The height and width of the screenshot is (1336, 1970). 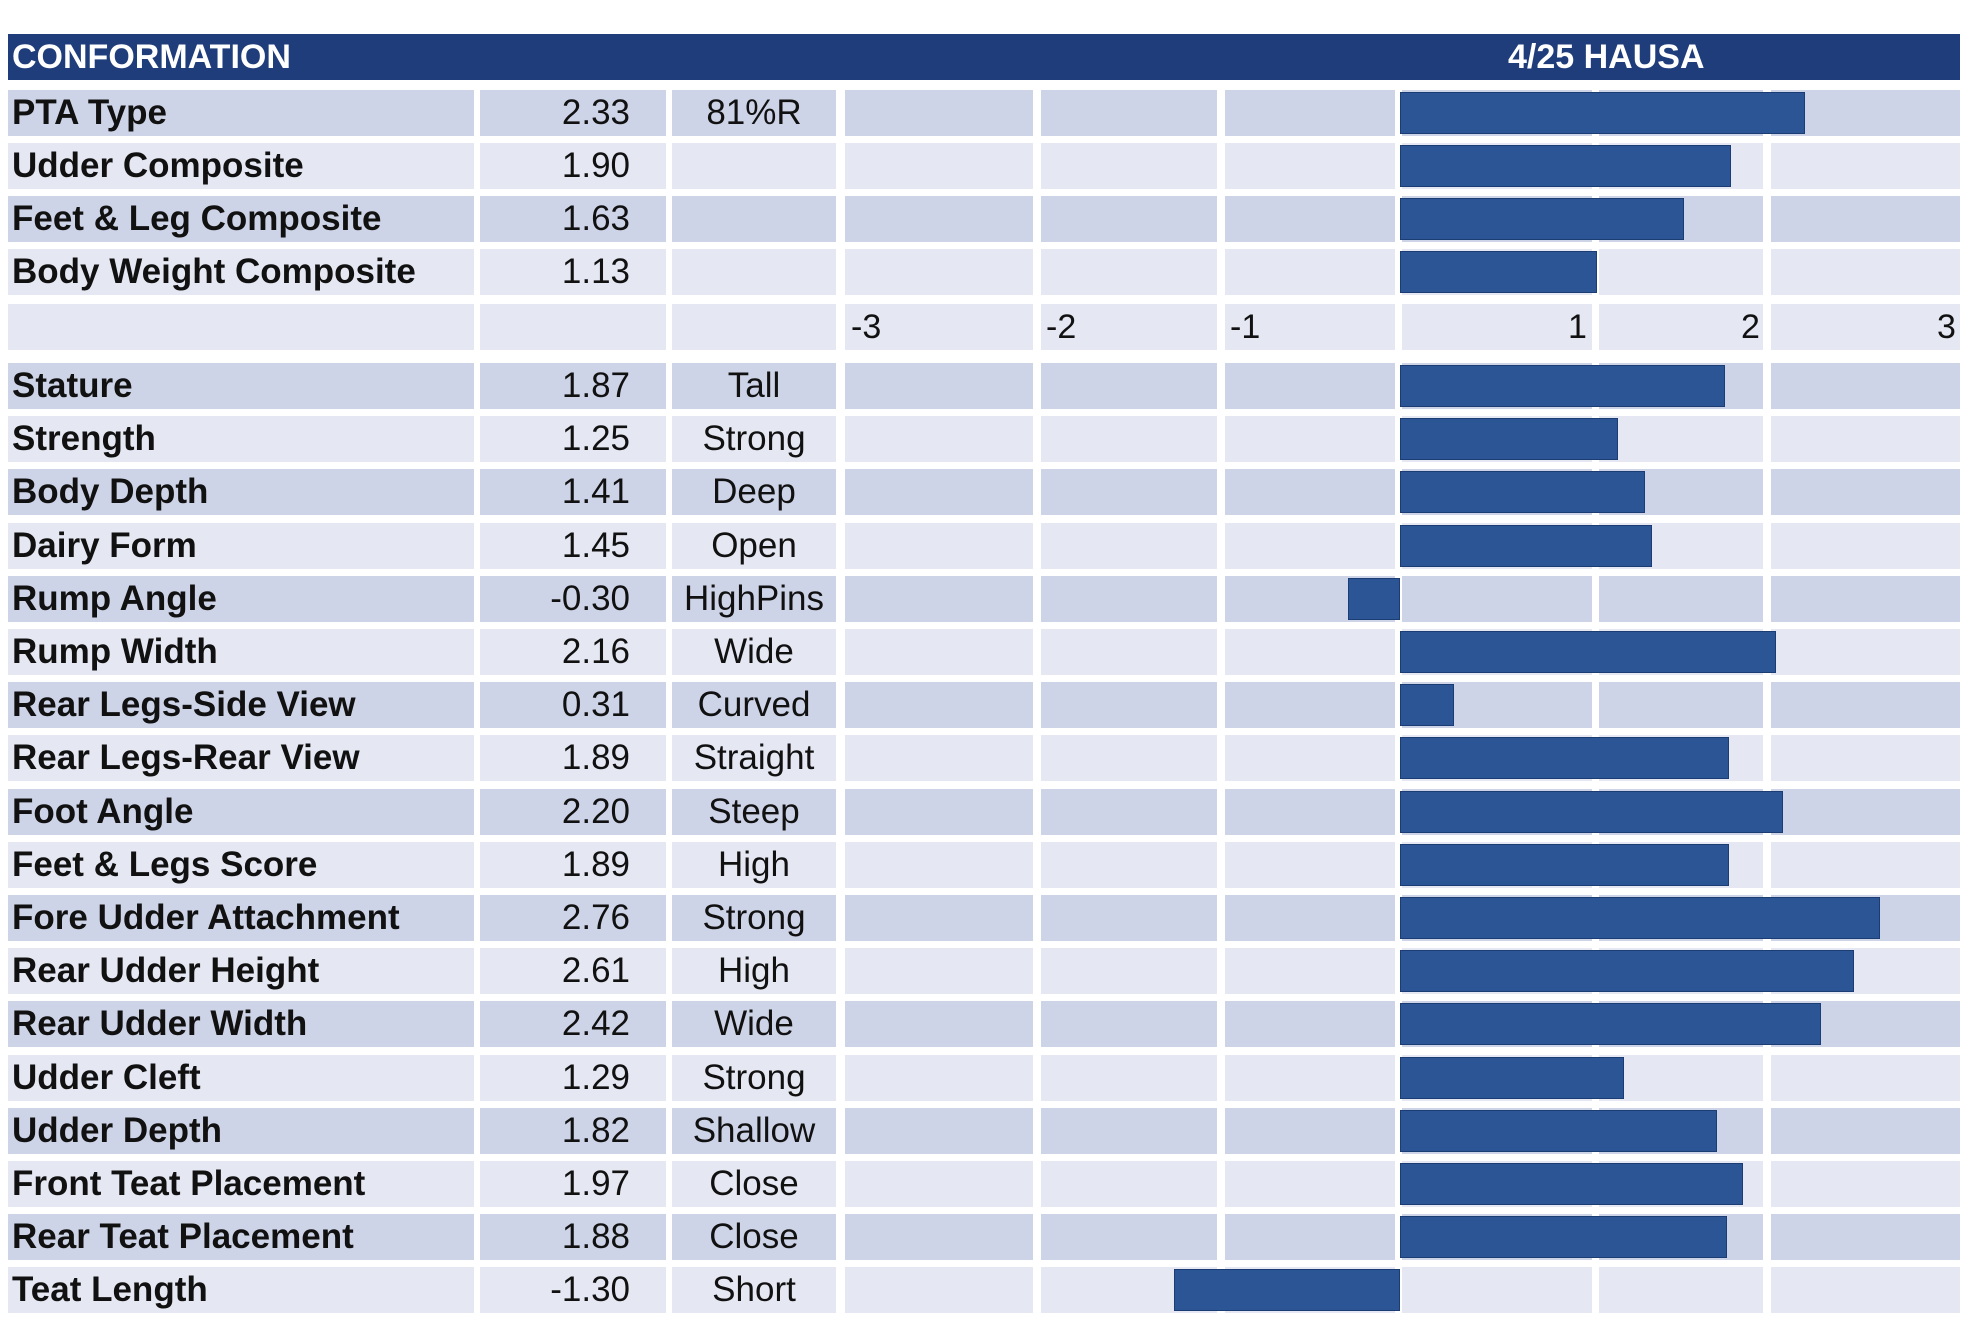 What do you see at coordinates (573, 1237) in the screenshot?
I see `trait-value: 1.88` at bounding box center [573, 1237].